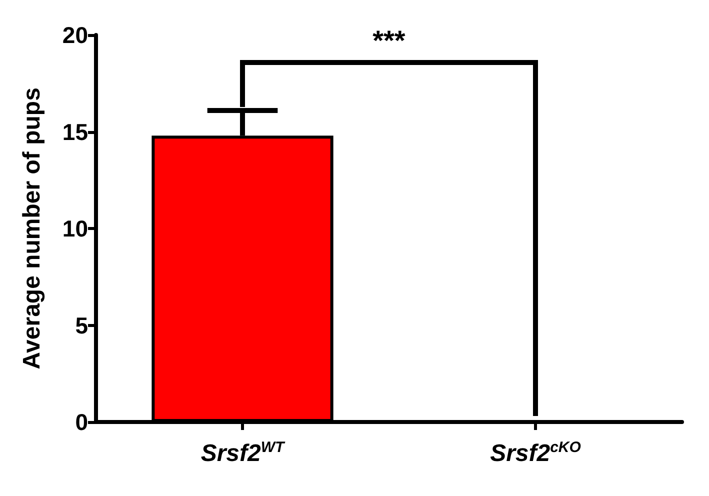 The image size is (709, 496). I want to click on y-tick-label: 20, so click(75, 35).